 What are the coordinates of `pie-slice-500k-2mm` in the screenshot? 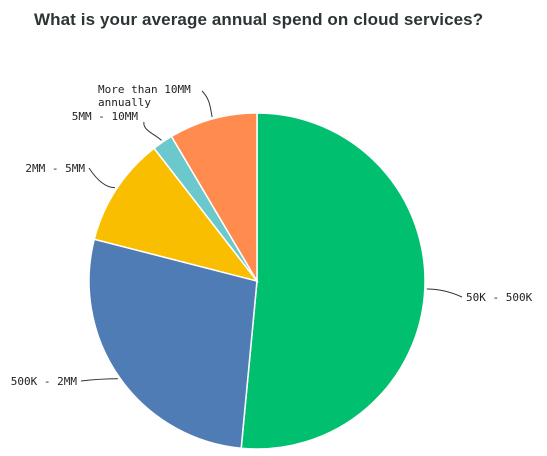 It's located at (173, 344).